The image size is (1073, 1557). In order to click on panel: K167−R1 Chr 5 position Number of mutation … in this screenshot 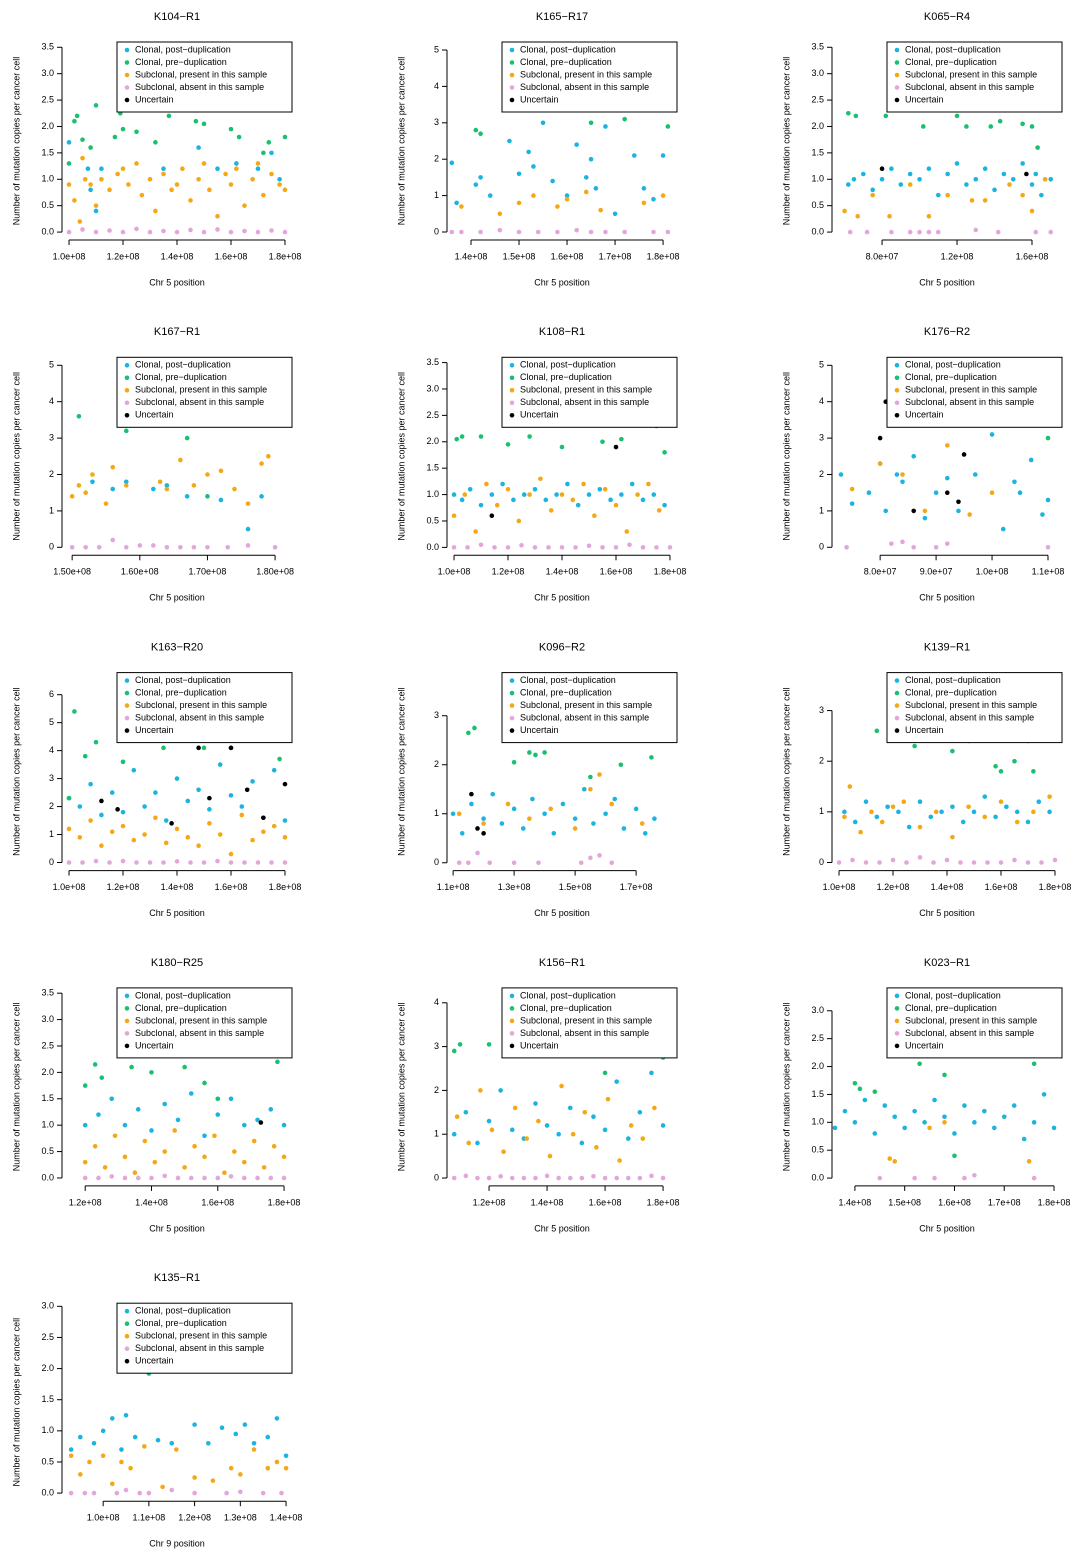, I will do `click(152, 464)`.